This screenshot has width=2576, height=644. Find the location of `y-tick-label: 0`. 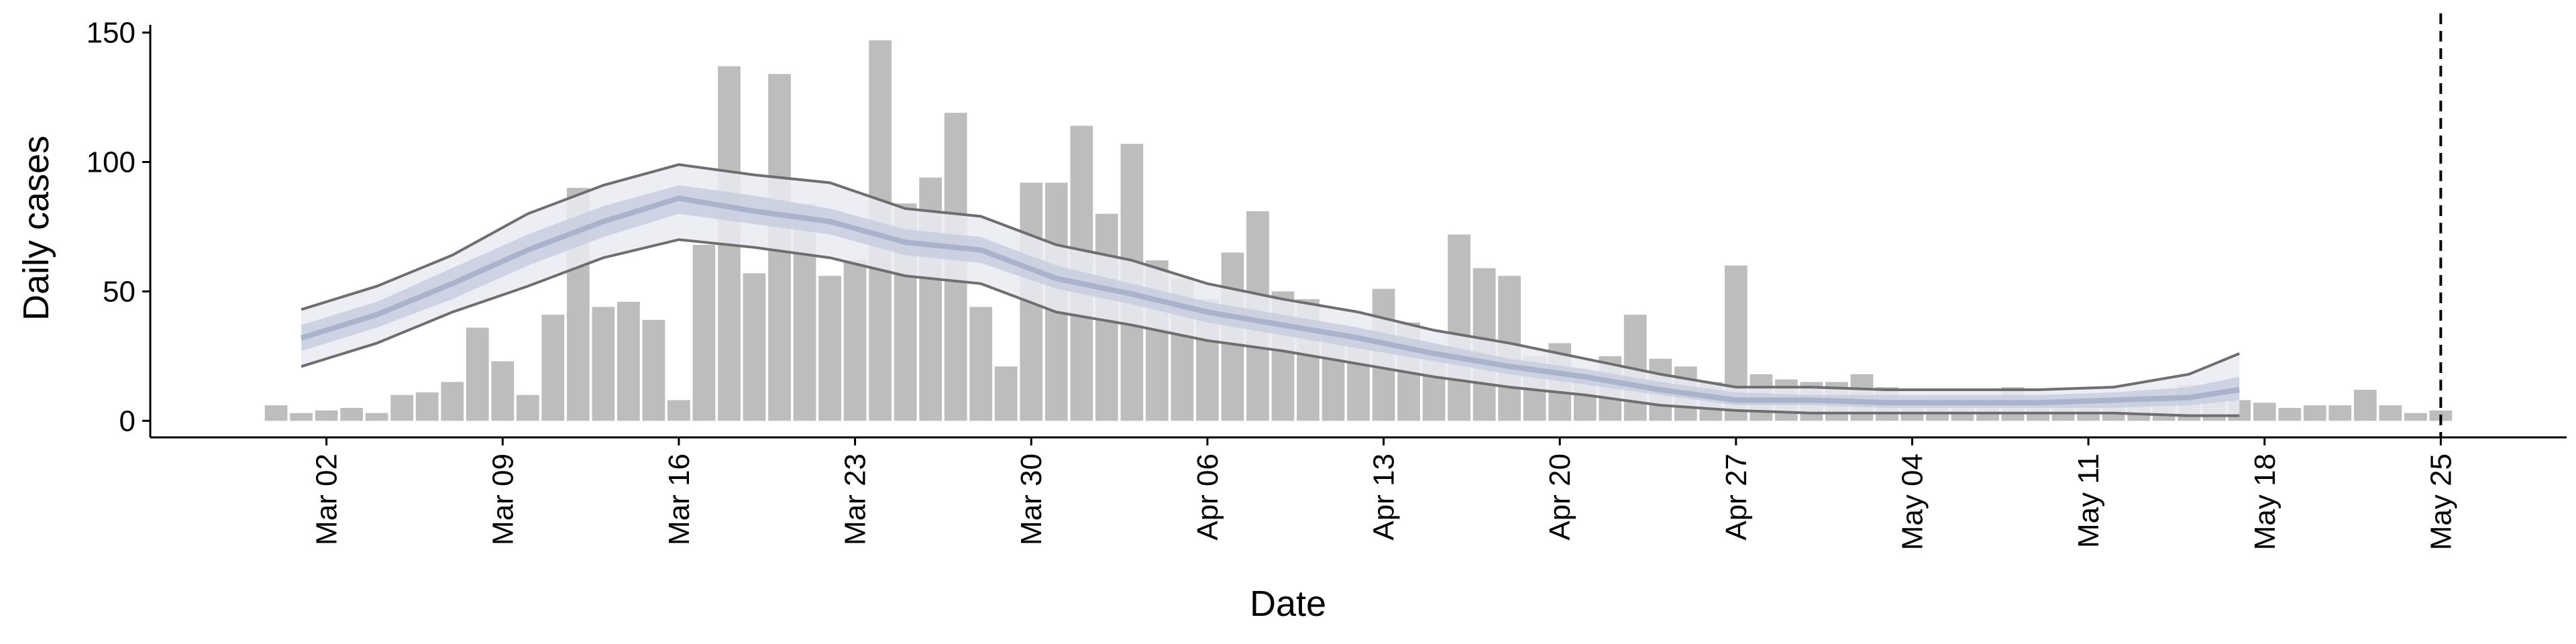

y-tick-label: 0 is located at coordinates (127, 421).